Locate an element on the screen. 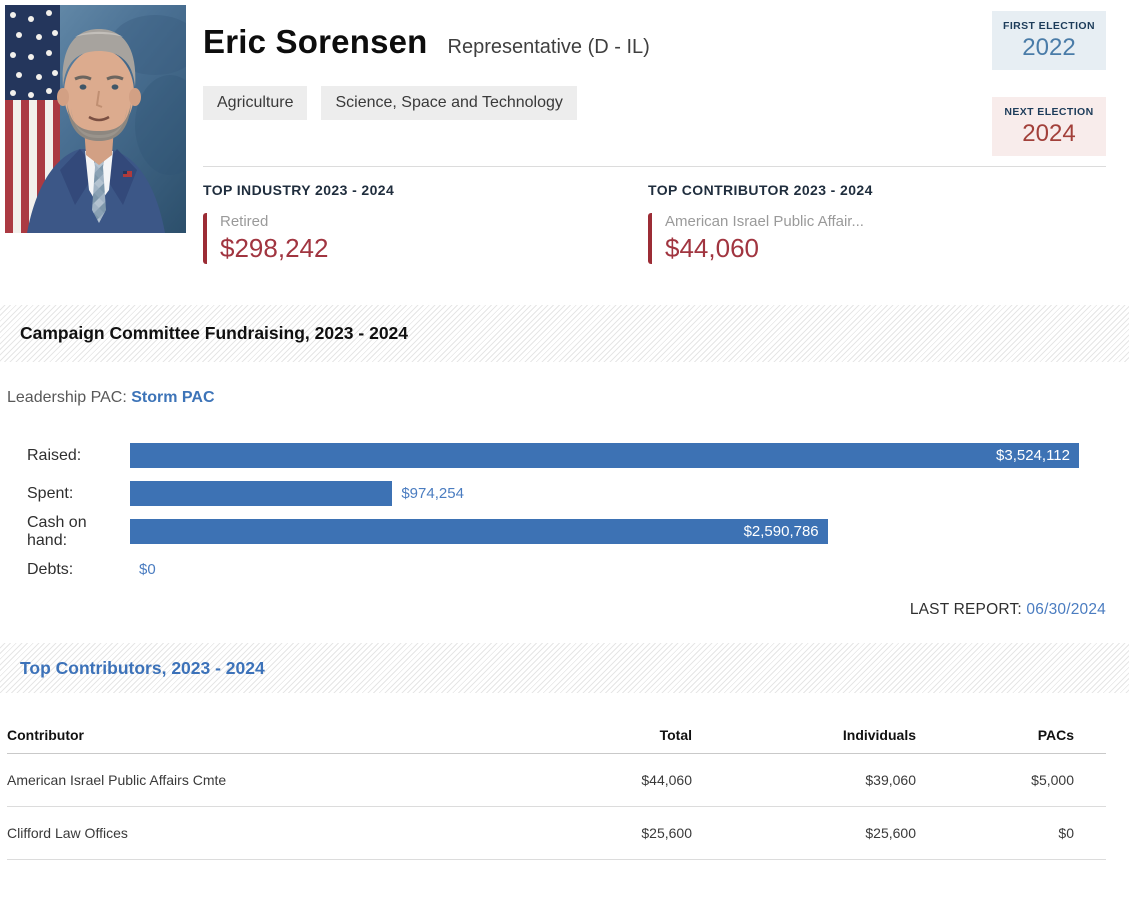 The image size is (1129, 906). last-report-date-link: 06/30/2024 is located at coordinates (1066, 609).